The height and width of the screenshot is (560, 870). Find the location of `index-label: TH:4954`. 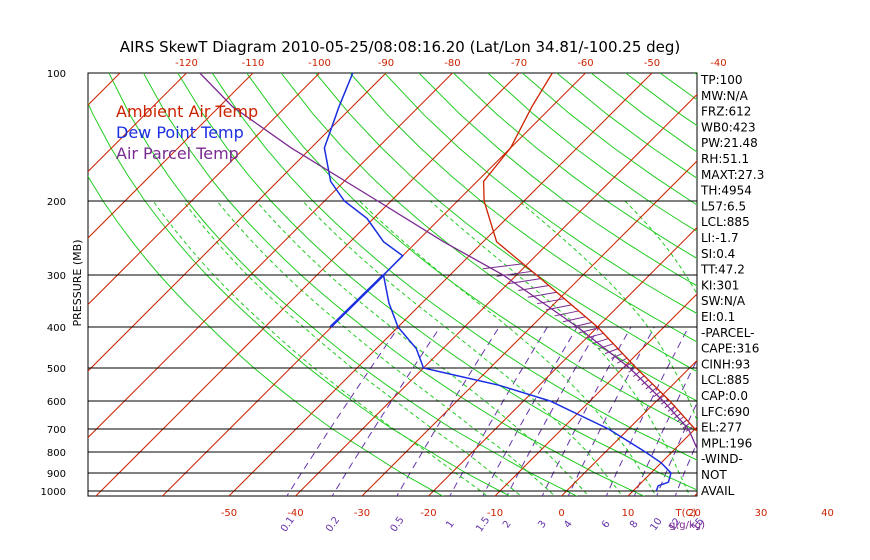

index-label: TH:4954 is located at coordinates (726, 191).